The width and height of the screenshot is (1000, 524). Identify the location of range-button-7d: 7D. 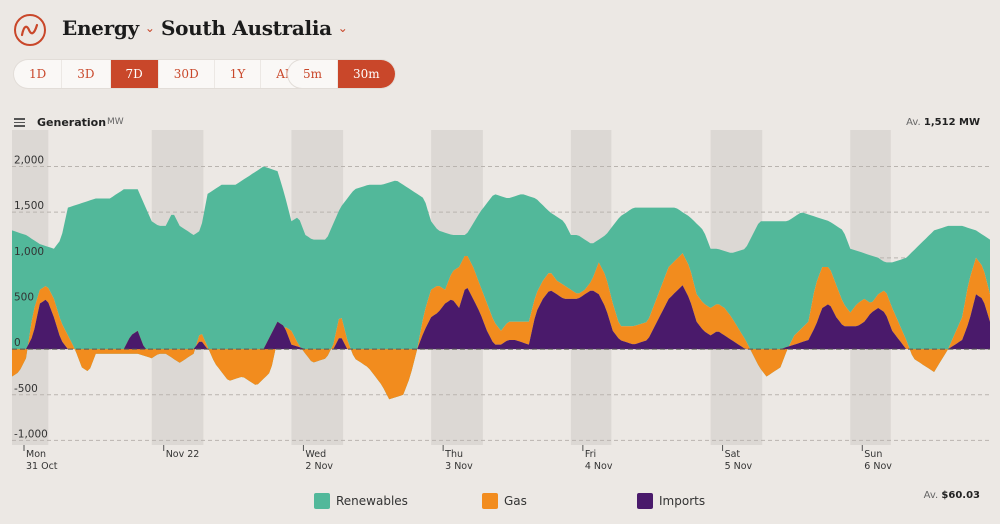
(134, 74).